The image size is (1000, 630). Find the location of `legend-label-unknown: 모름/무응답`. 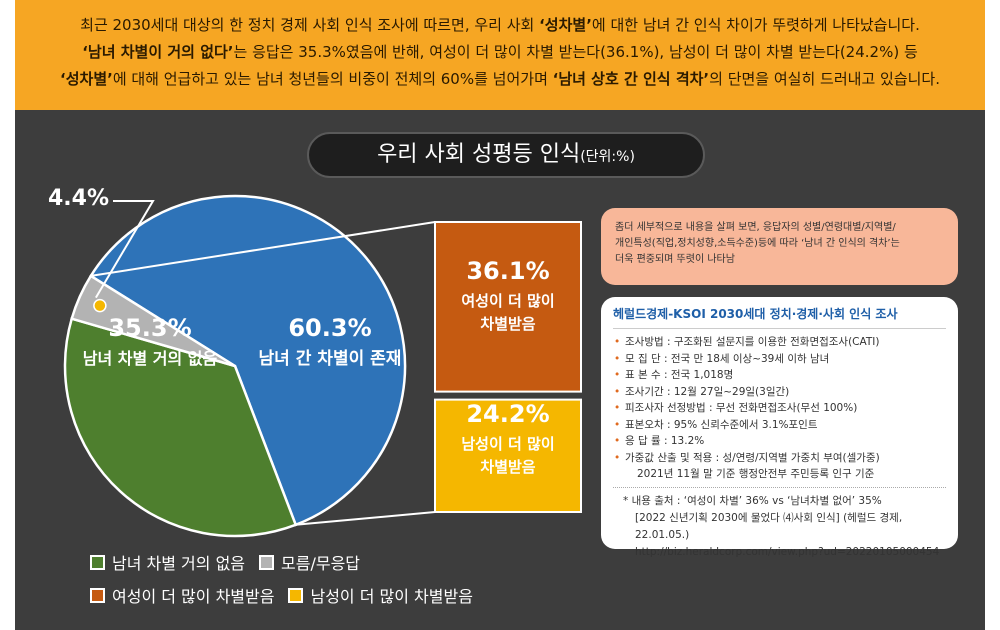

legend-label-unknown: 모름/무응답 is located at coordinates (321, 563).